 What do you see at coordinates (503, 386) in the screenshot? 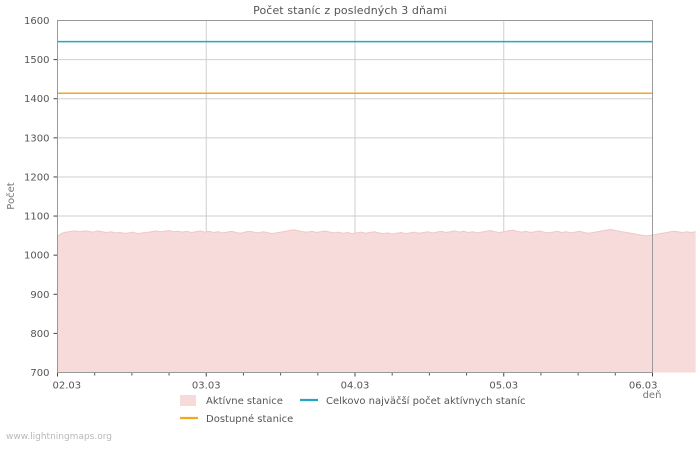
I see `x-tick-label: 05.03` at bounding box center [503, 386].